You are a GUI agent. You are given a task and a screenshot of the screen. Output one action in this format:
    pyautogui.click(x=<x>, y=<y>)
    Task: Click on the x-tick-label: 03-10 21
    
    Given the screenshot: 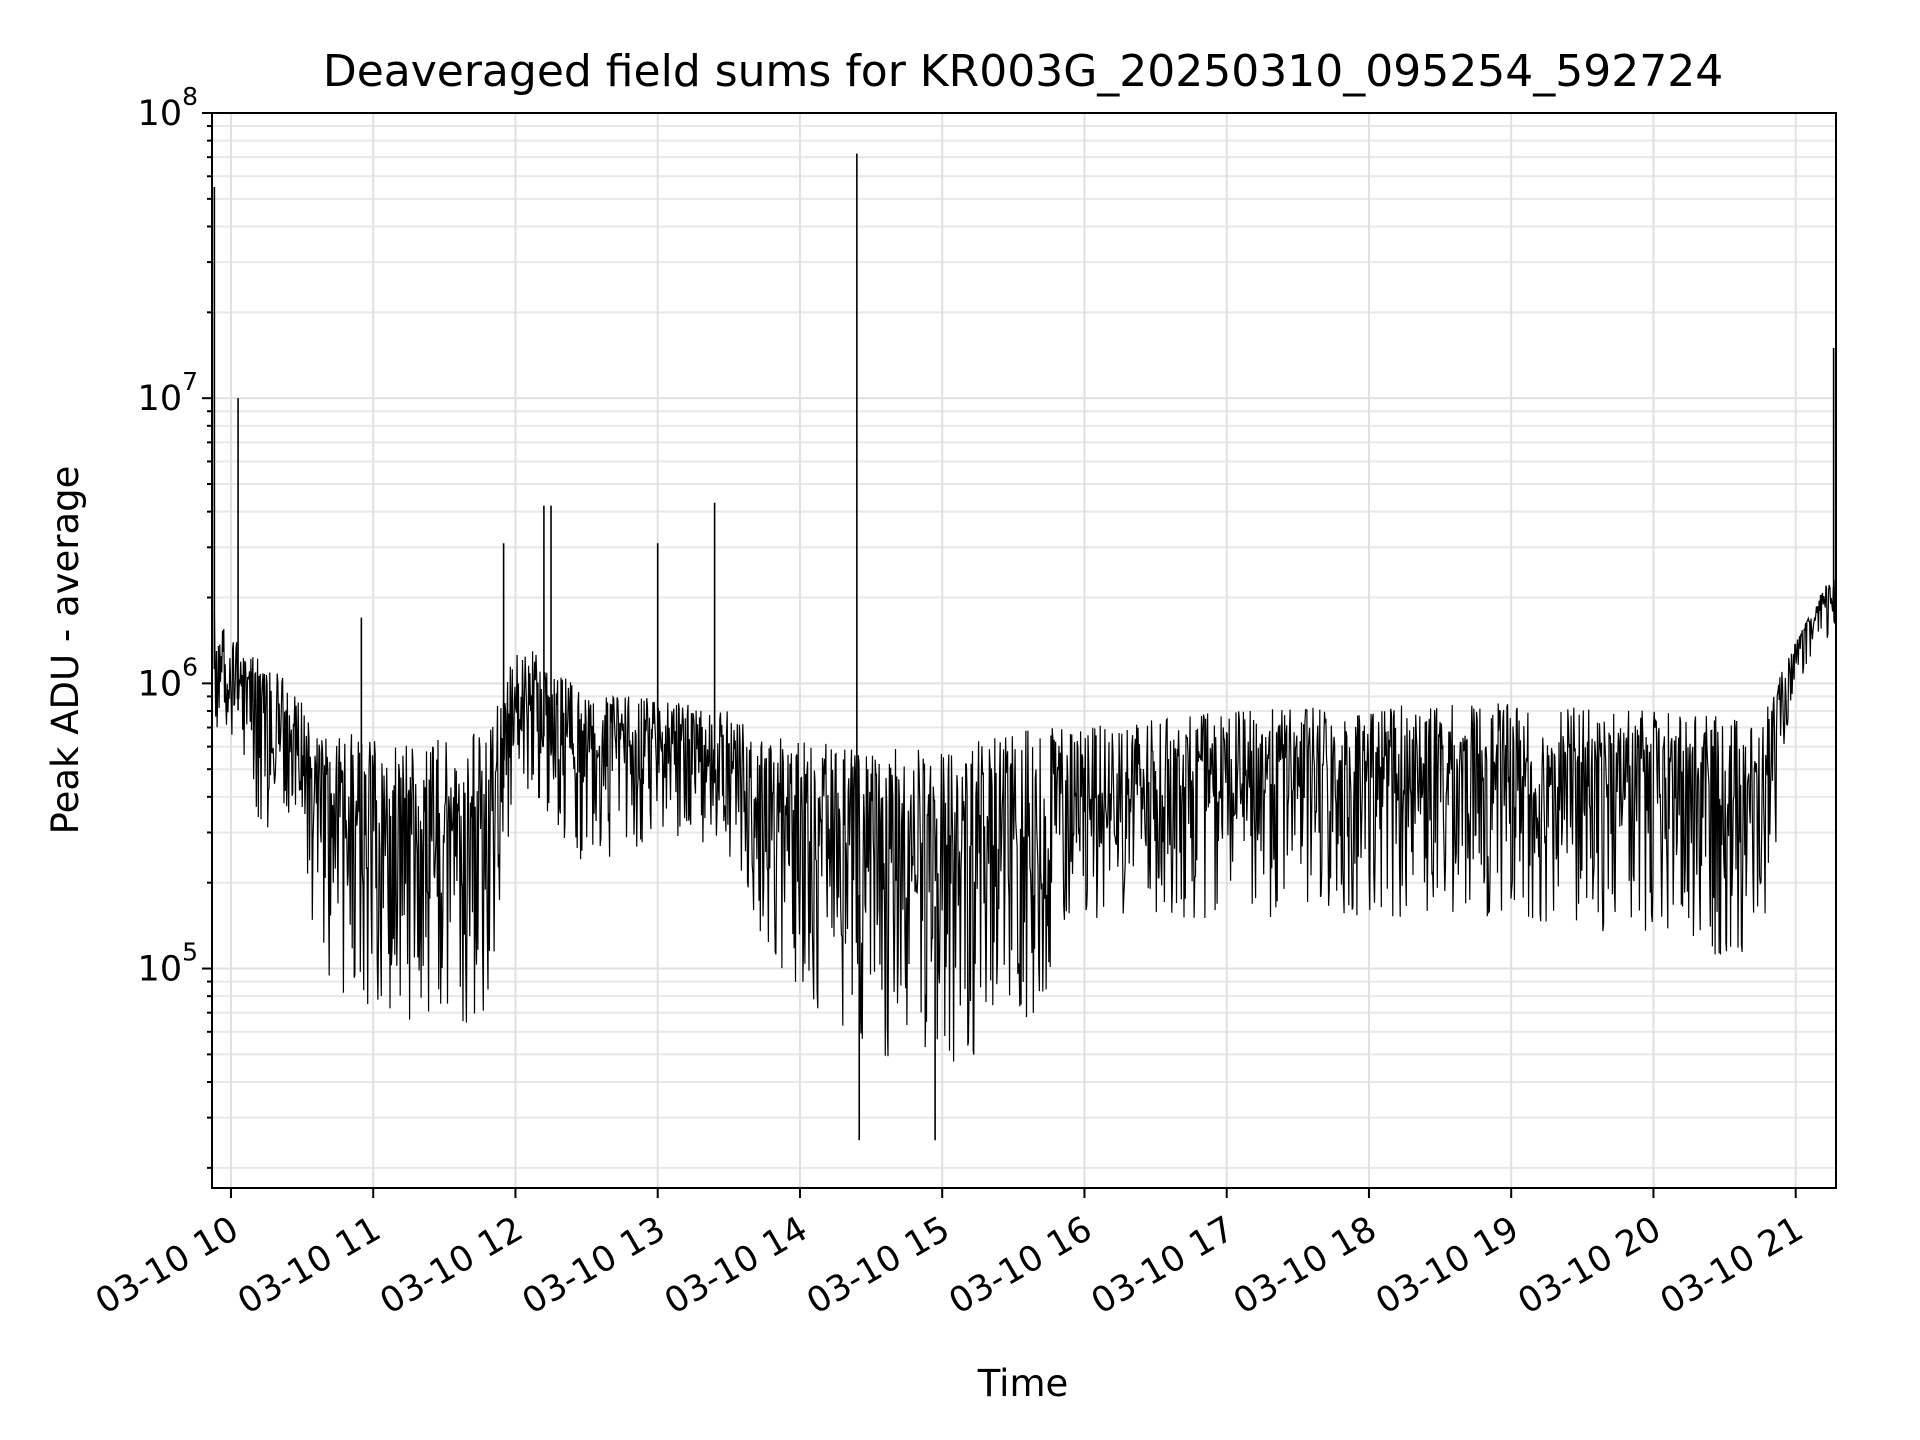 What is the action you would take?
    pyautogui.click(x=1732, y=1265)
    